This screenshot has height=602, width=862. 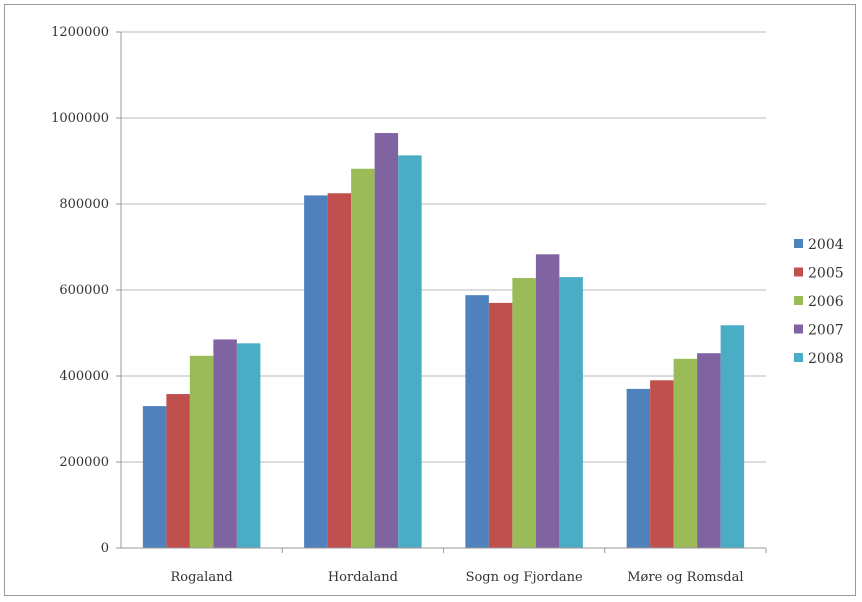 I want to click on legend-swatch-2005, so click(x=798, y=272).